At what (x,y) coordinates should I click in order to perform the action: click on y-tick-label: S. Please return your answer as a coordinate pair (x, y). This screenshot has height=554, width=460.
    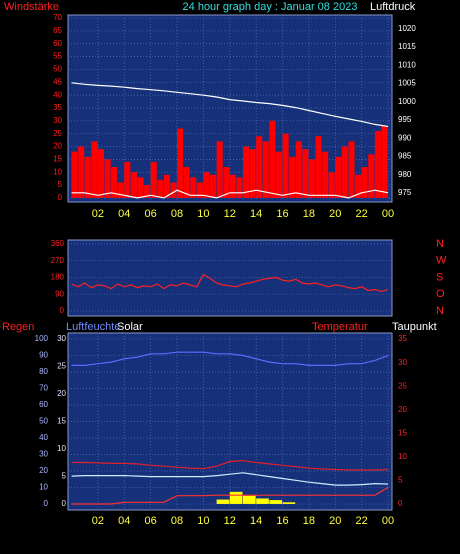
    Looking at the image, I should click on (439, 277).